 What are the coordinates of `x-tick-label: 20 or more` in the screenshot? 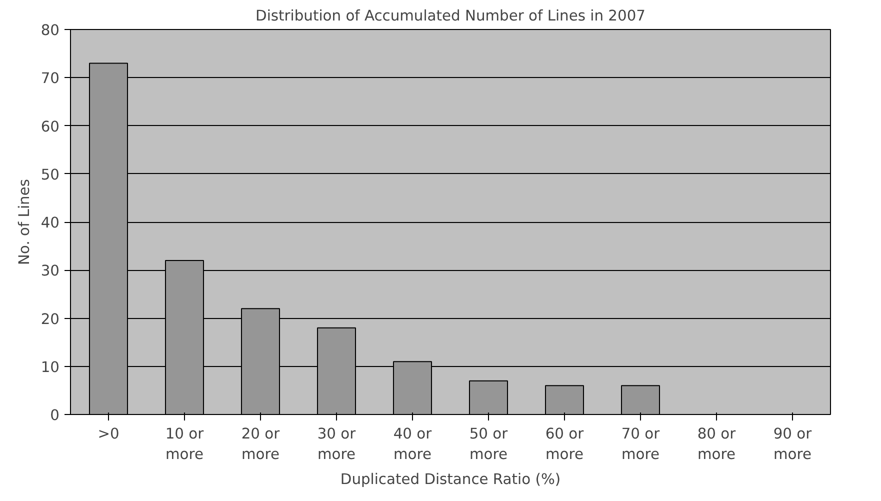 It's located at (261, 444).